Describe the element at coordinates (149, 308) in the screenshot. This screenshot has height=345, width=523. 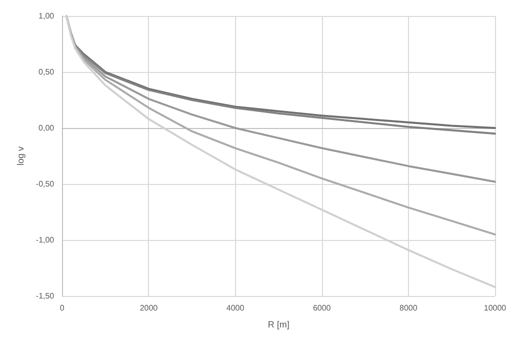
I see `x-tick-label: 2000` at that location.